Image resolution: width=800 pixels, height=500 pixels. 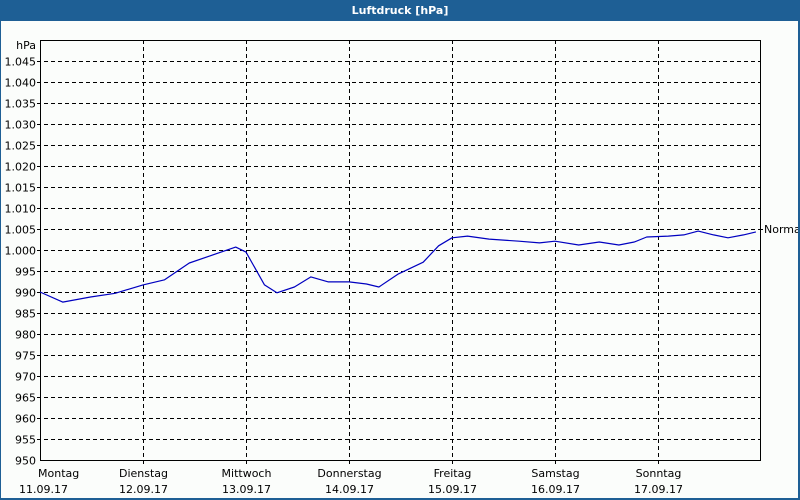 I want to click on x-tick-day-label: Dienstag, so click(x=143, y=473).